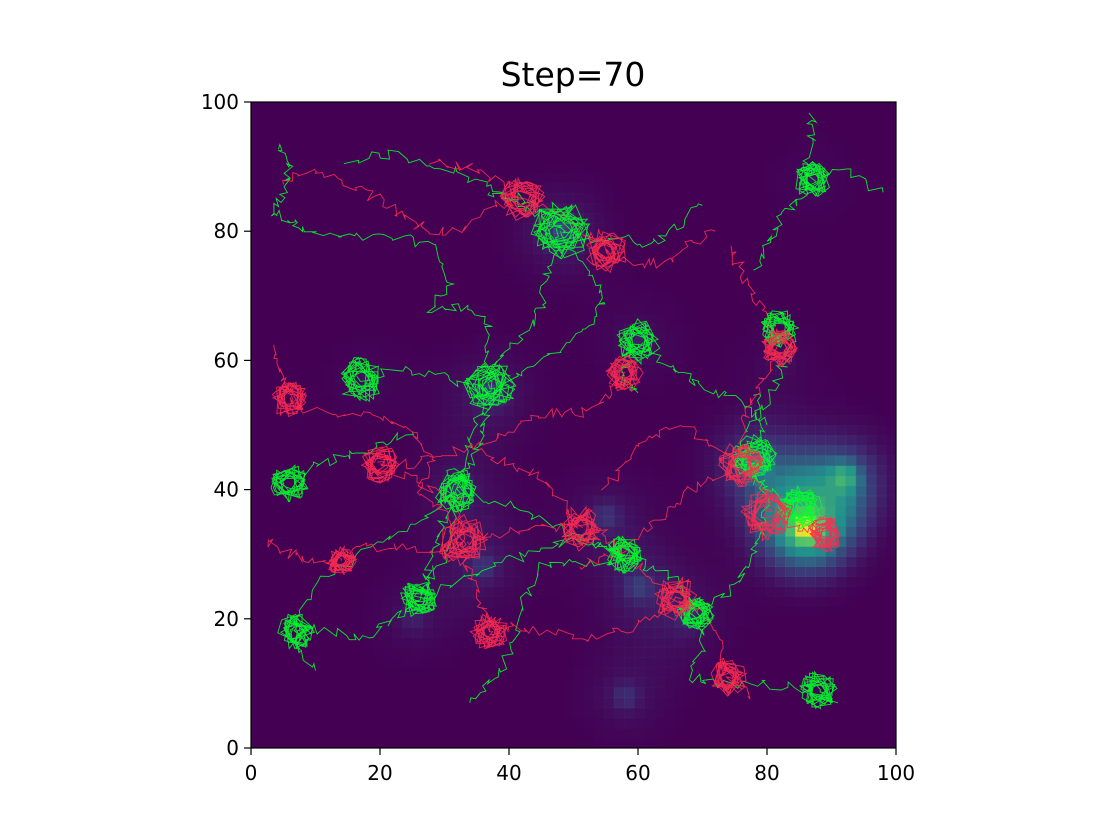 Image resolution: width=1120 pixels, height=840 pixels. Describe the element at coordinates (676, 598) in the screenshot. I see `trajectory-cluster` at that location.